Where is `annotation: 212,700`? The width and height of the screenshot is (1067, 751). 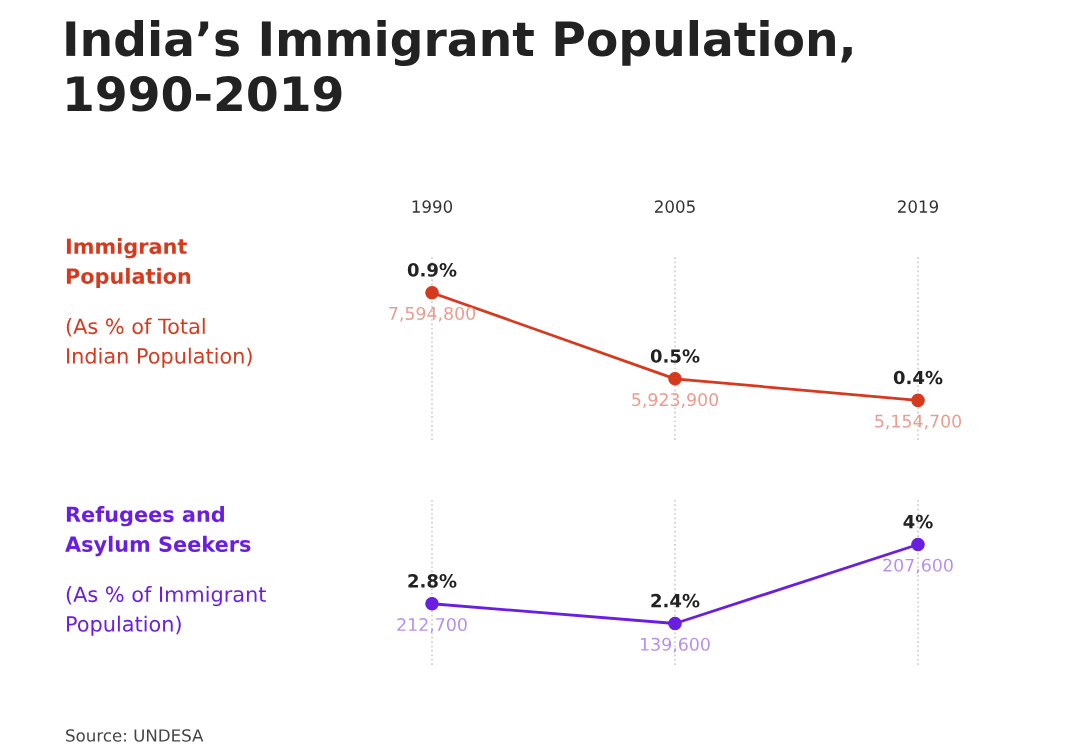 annotation: 212,700 is located at coordinates (432, 625).